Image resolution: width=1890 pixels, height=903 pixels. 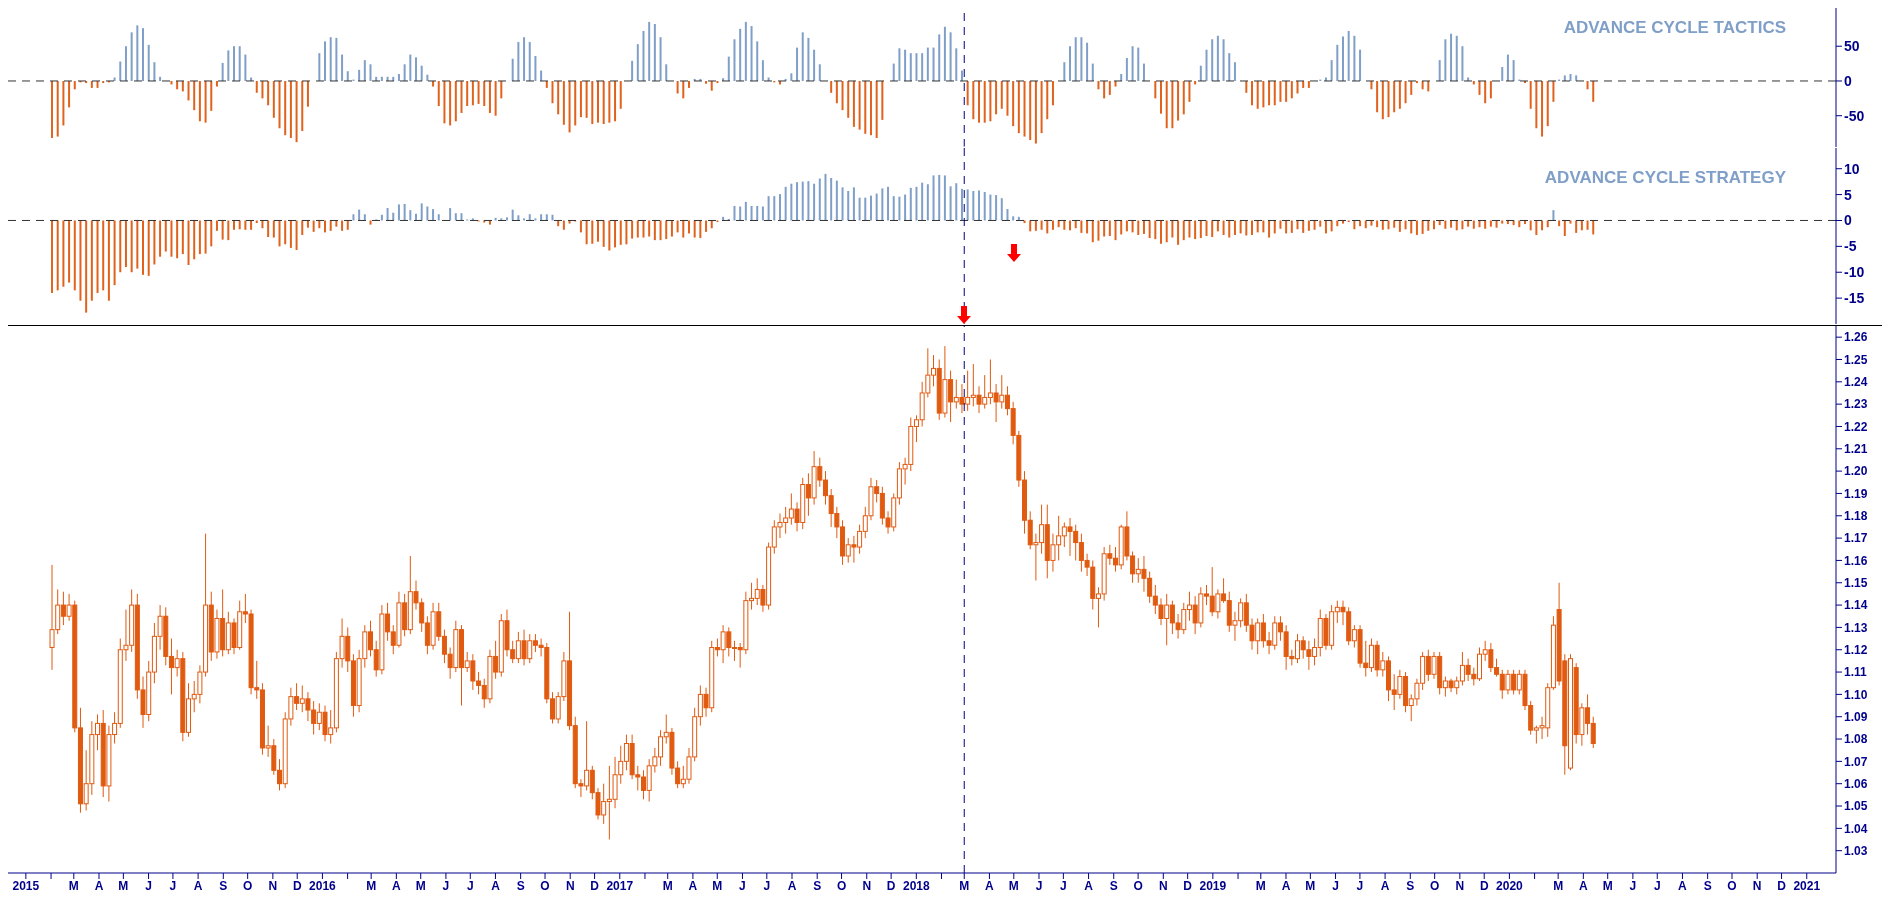 I want to click on y-tick-label: 1.20, so click(x=1856, y=471).